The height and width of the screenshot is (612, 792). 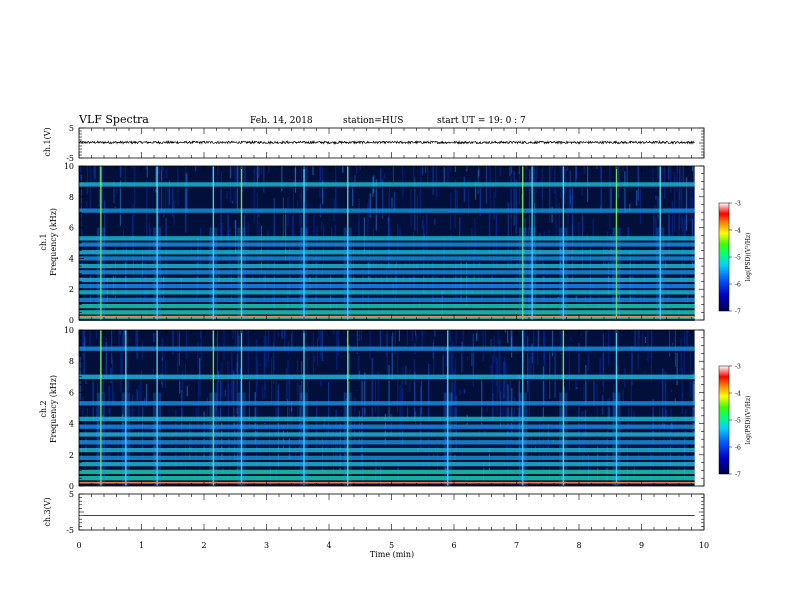 I want to click on ch1-spectrogram-ylabel: Frequency (kHz), so click(x=53, y=242).